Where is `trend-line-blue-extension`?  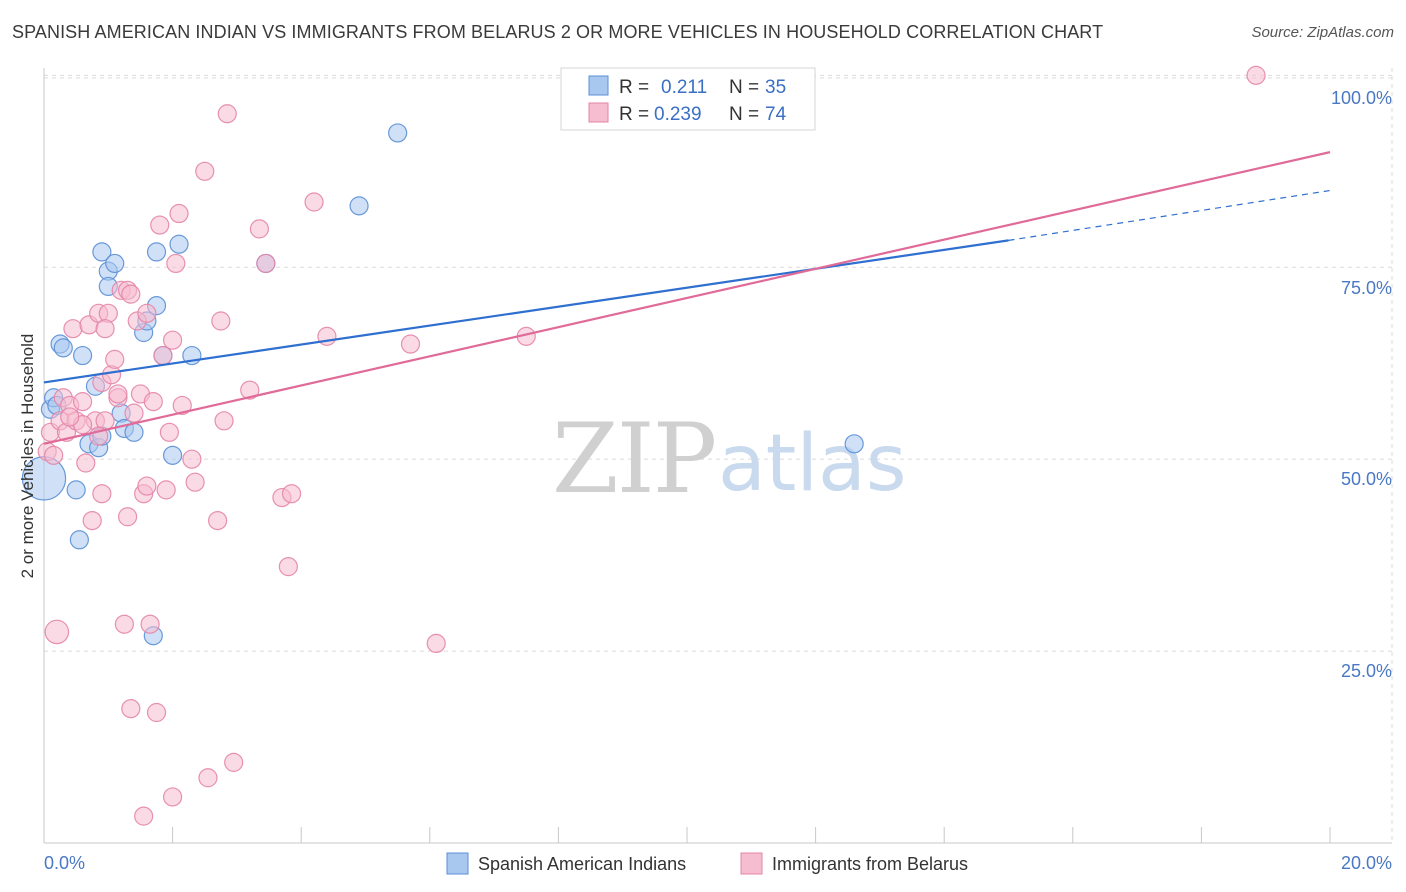
trend-line-blue-extension is located at coordinates (1169, 215).